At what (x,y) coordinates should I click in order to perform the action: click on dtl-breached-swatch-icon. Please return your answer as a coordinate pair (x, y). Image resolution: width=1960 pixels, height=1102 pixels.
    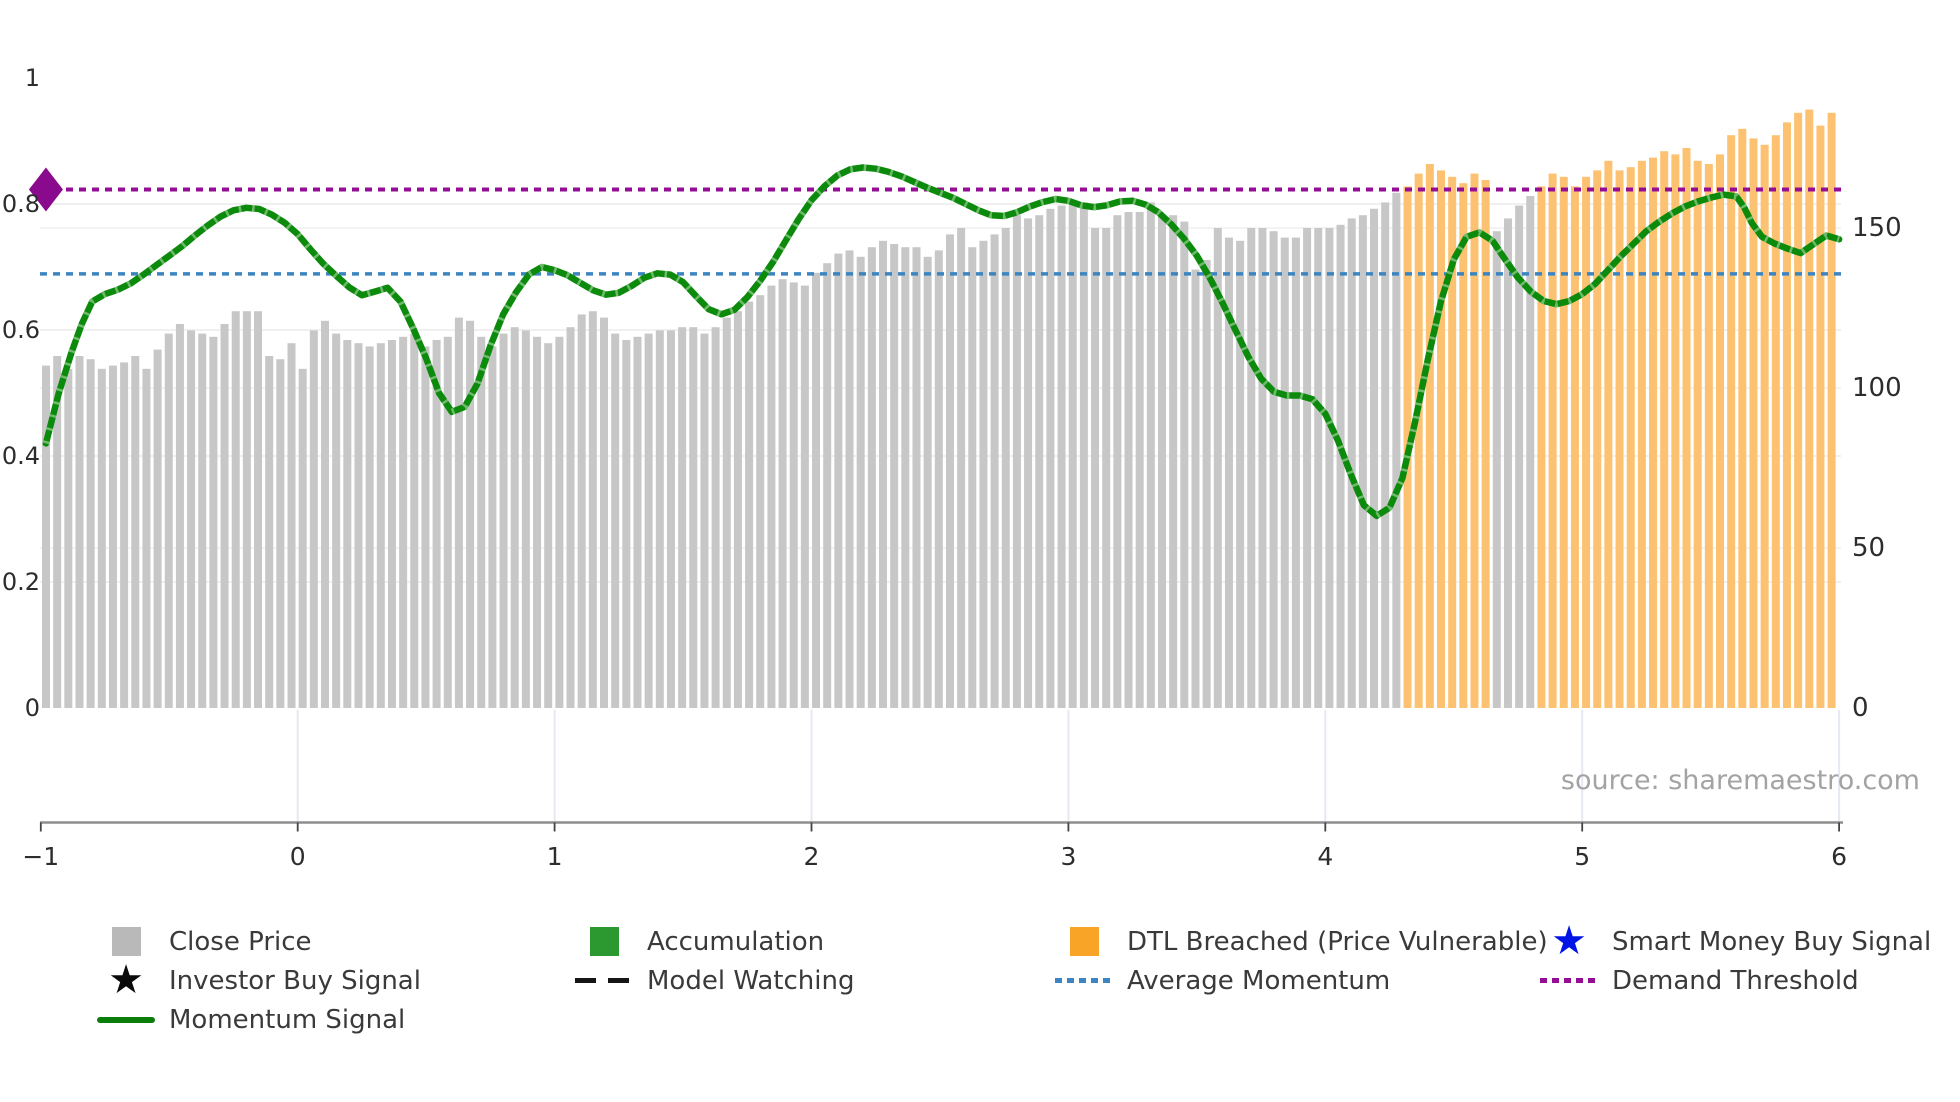
    Looking at the image, I should click on (1084, 941).